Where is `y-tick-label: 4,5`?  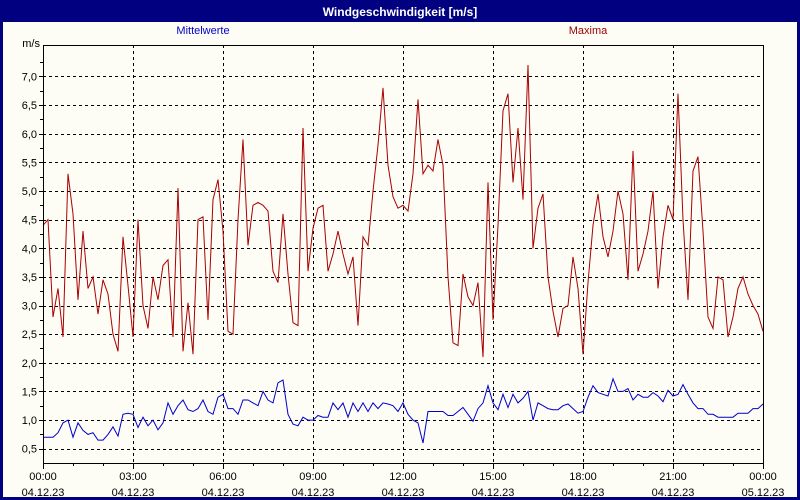
y-tick-label: 4,5 is located at coordinates (29, 221).